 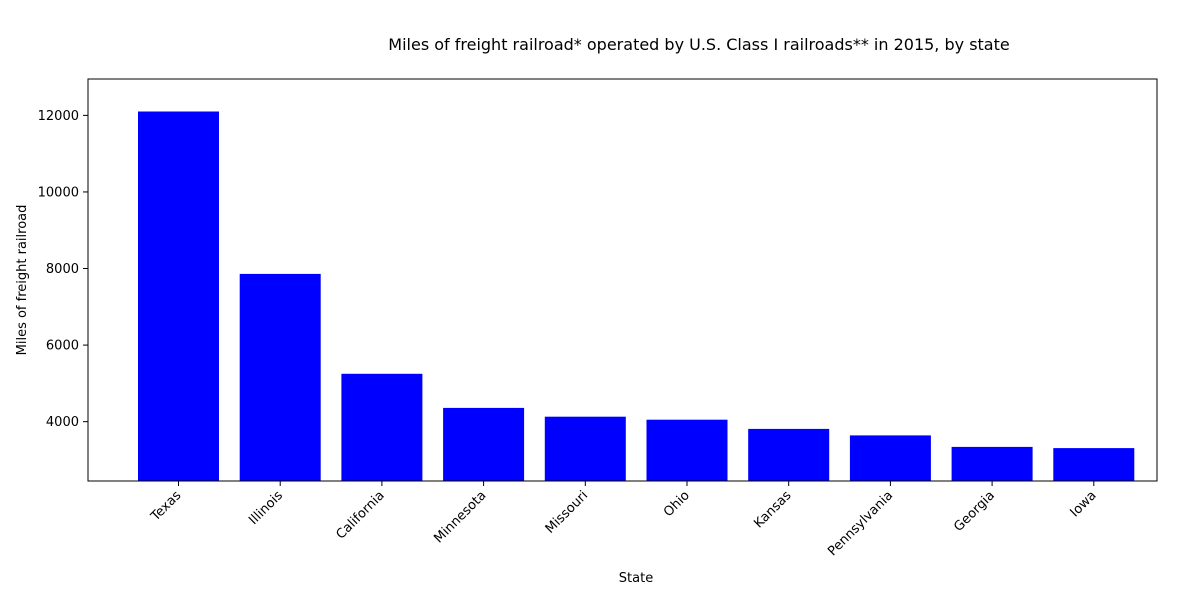 I want to click on y-axis: 4000 6000 8000 10000 12000, so click(x=63, y=269).